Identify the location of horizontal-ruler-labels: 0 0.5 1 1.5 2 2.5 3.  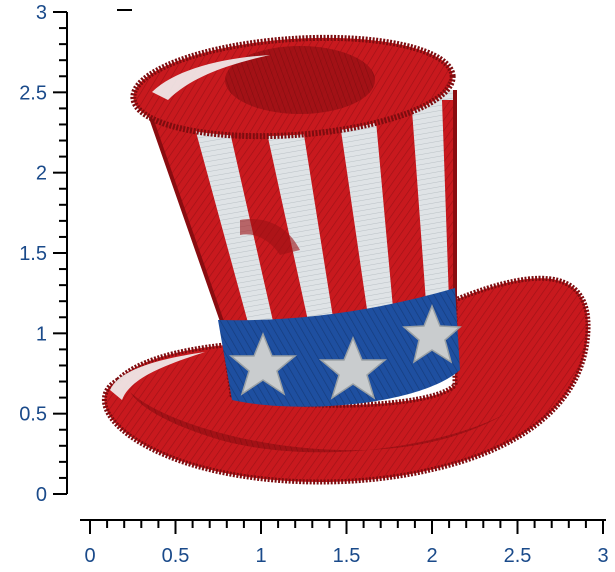
(346, 556).